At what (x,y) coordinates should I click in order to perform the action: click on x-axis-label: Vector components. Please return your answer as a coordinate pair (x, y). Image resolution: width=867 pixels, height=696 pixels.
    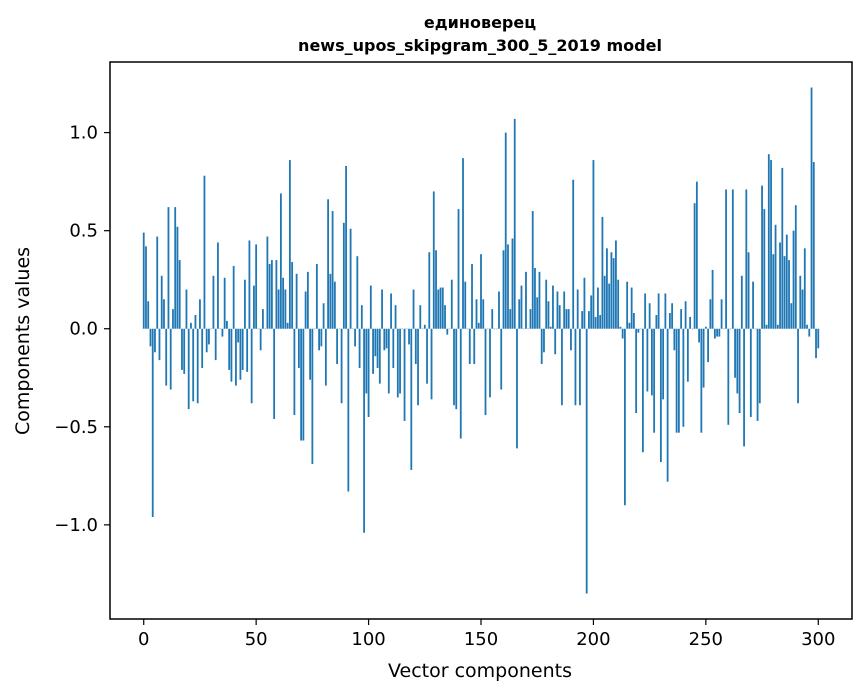
    Looking at the image, I should click on (480, 671).